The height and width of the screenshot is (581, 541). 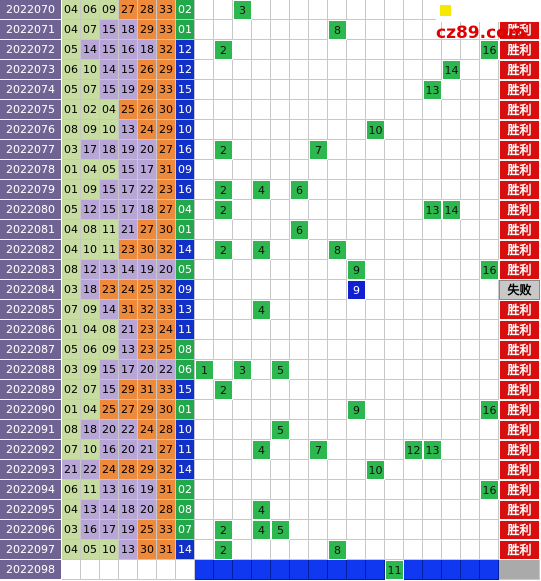 What do you see at coordinates (31, 550) in the screenshot?
I see `issue: 2022097` at bounding box center [31, 550].